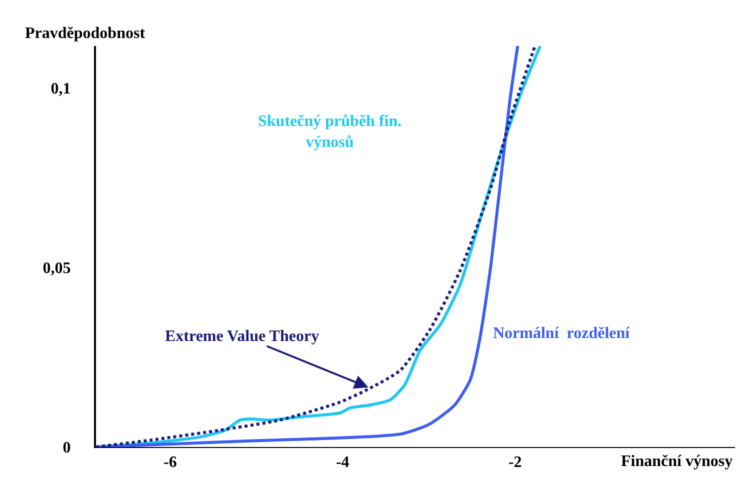 Image resolution: width=751 pixels, height=481 pixels. I want to click on x-tick-label: -2, so click(515, 463).